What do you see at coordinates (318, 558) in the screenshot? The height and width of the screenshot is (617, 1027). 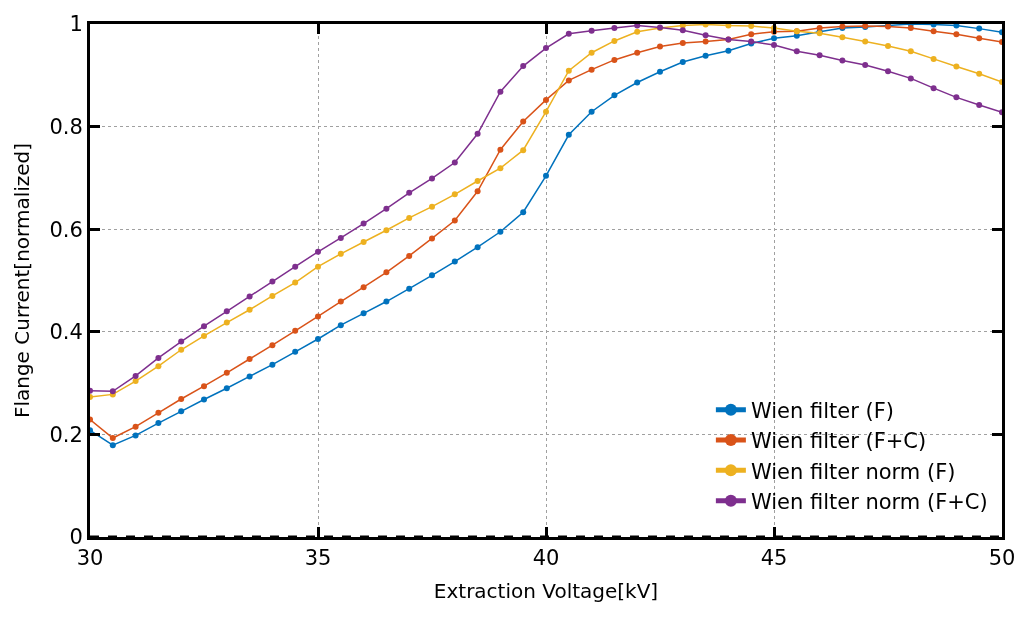 I see `x-tick-label: 35` at bounding box center [318, 558].